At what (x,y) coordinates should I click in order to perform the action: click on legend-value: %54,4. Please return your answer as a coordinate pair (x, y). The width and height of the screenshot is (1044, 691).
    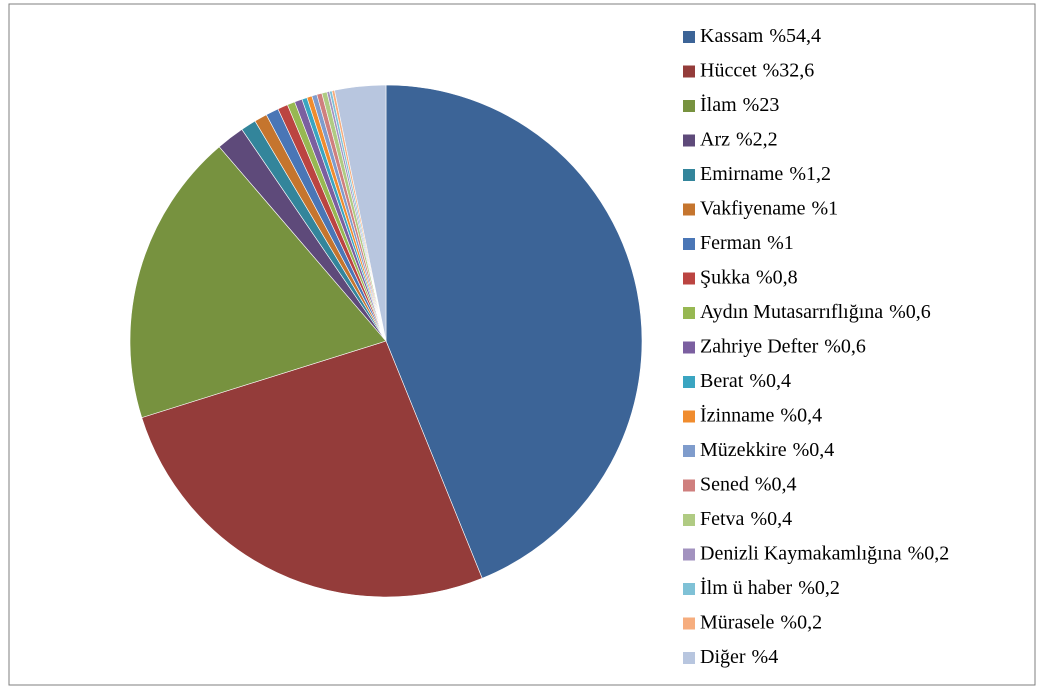
    Looking at the image, I should click on (795, 36).